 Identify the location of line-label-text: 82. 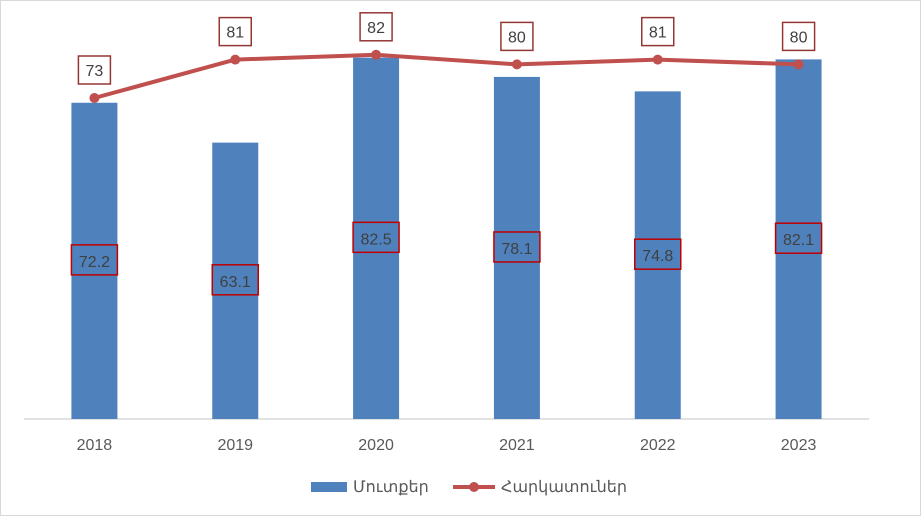
(376, 28).